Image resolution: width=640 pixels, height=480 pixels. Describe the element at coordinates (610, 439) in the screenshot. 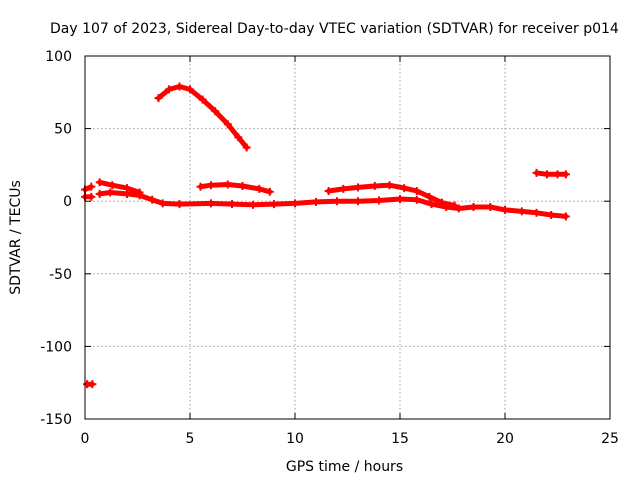

I see `x-tick-label: 25` at that location.